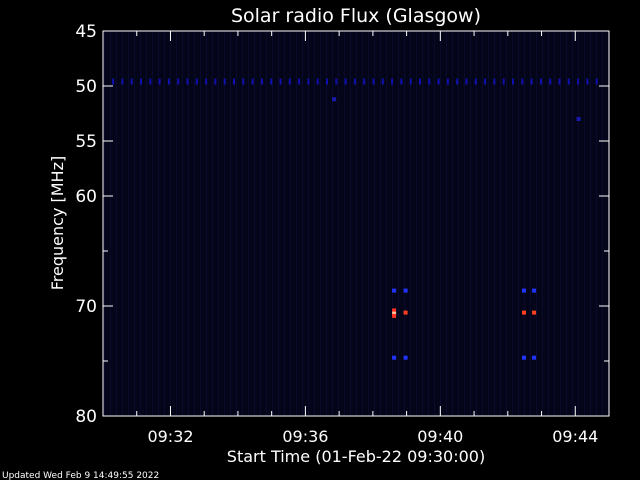 Image resolution: width=640 pixels, height=480 pixels. What do you see at coordinates (440, 436) in the screenshot?
I see `x-tick-label: 09:40` at bounding box center [440, 436].